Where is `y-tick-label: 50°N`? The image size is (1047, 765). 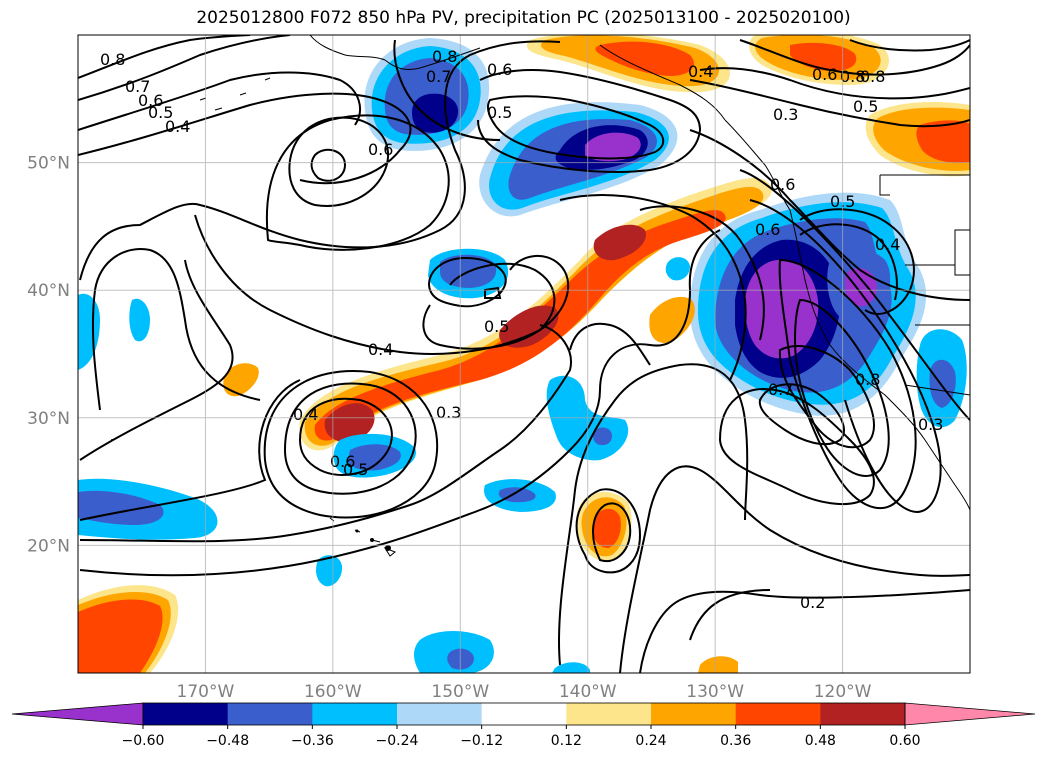
y-tick-label: 50°N is located at coordinates (48, 164).